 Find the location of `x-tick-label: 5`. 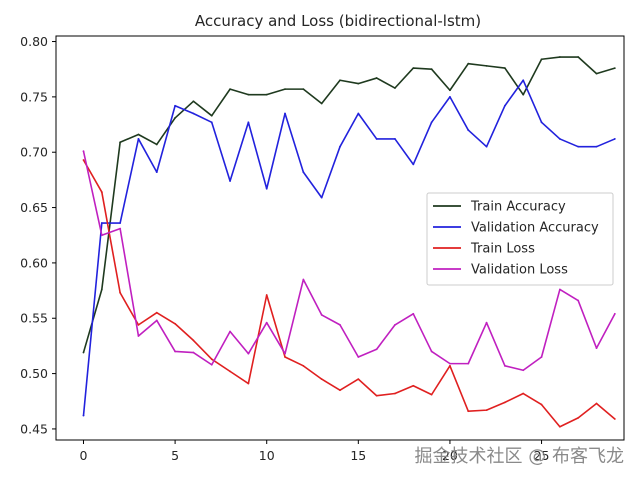

x-tick-label: 5 is located at coordinates (175, 455).